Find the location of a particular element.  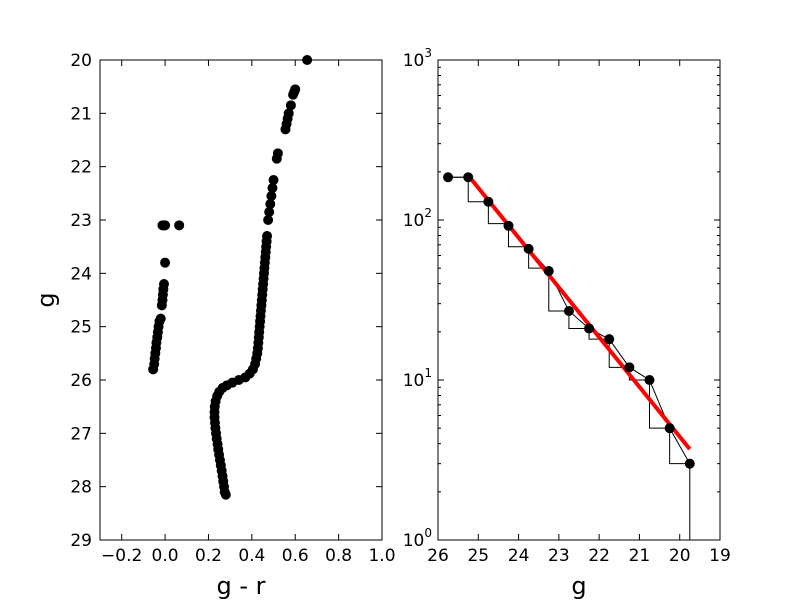

cmd-x-tick-label: −0.2 is located at coordinates (121, 556).